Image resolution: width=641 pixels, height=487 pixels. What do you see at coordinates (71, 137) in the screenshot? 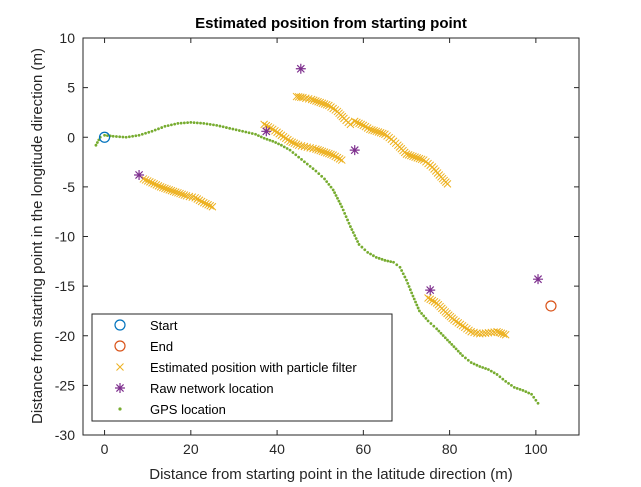
I see `y-tick-label: 0` at bounding box center [71, 137].